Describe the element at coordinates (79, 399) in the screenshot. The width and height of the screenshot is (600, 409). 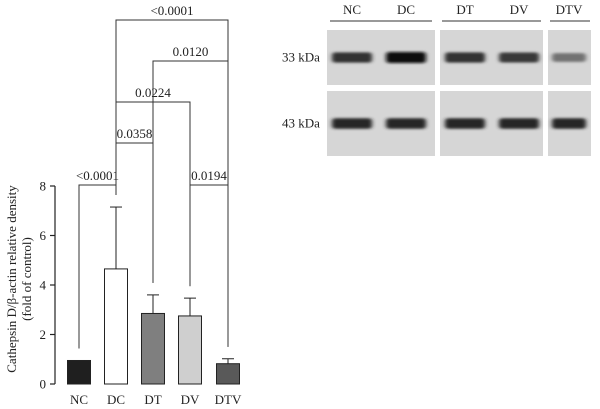
I see `x-tick-label-nc: NC` at that location.